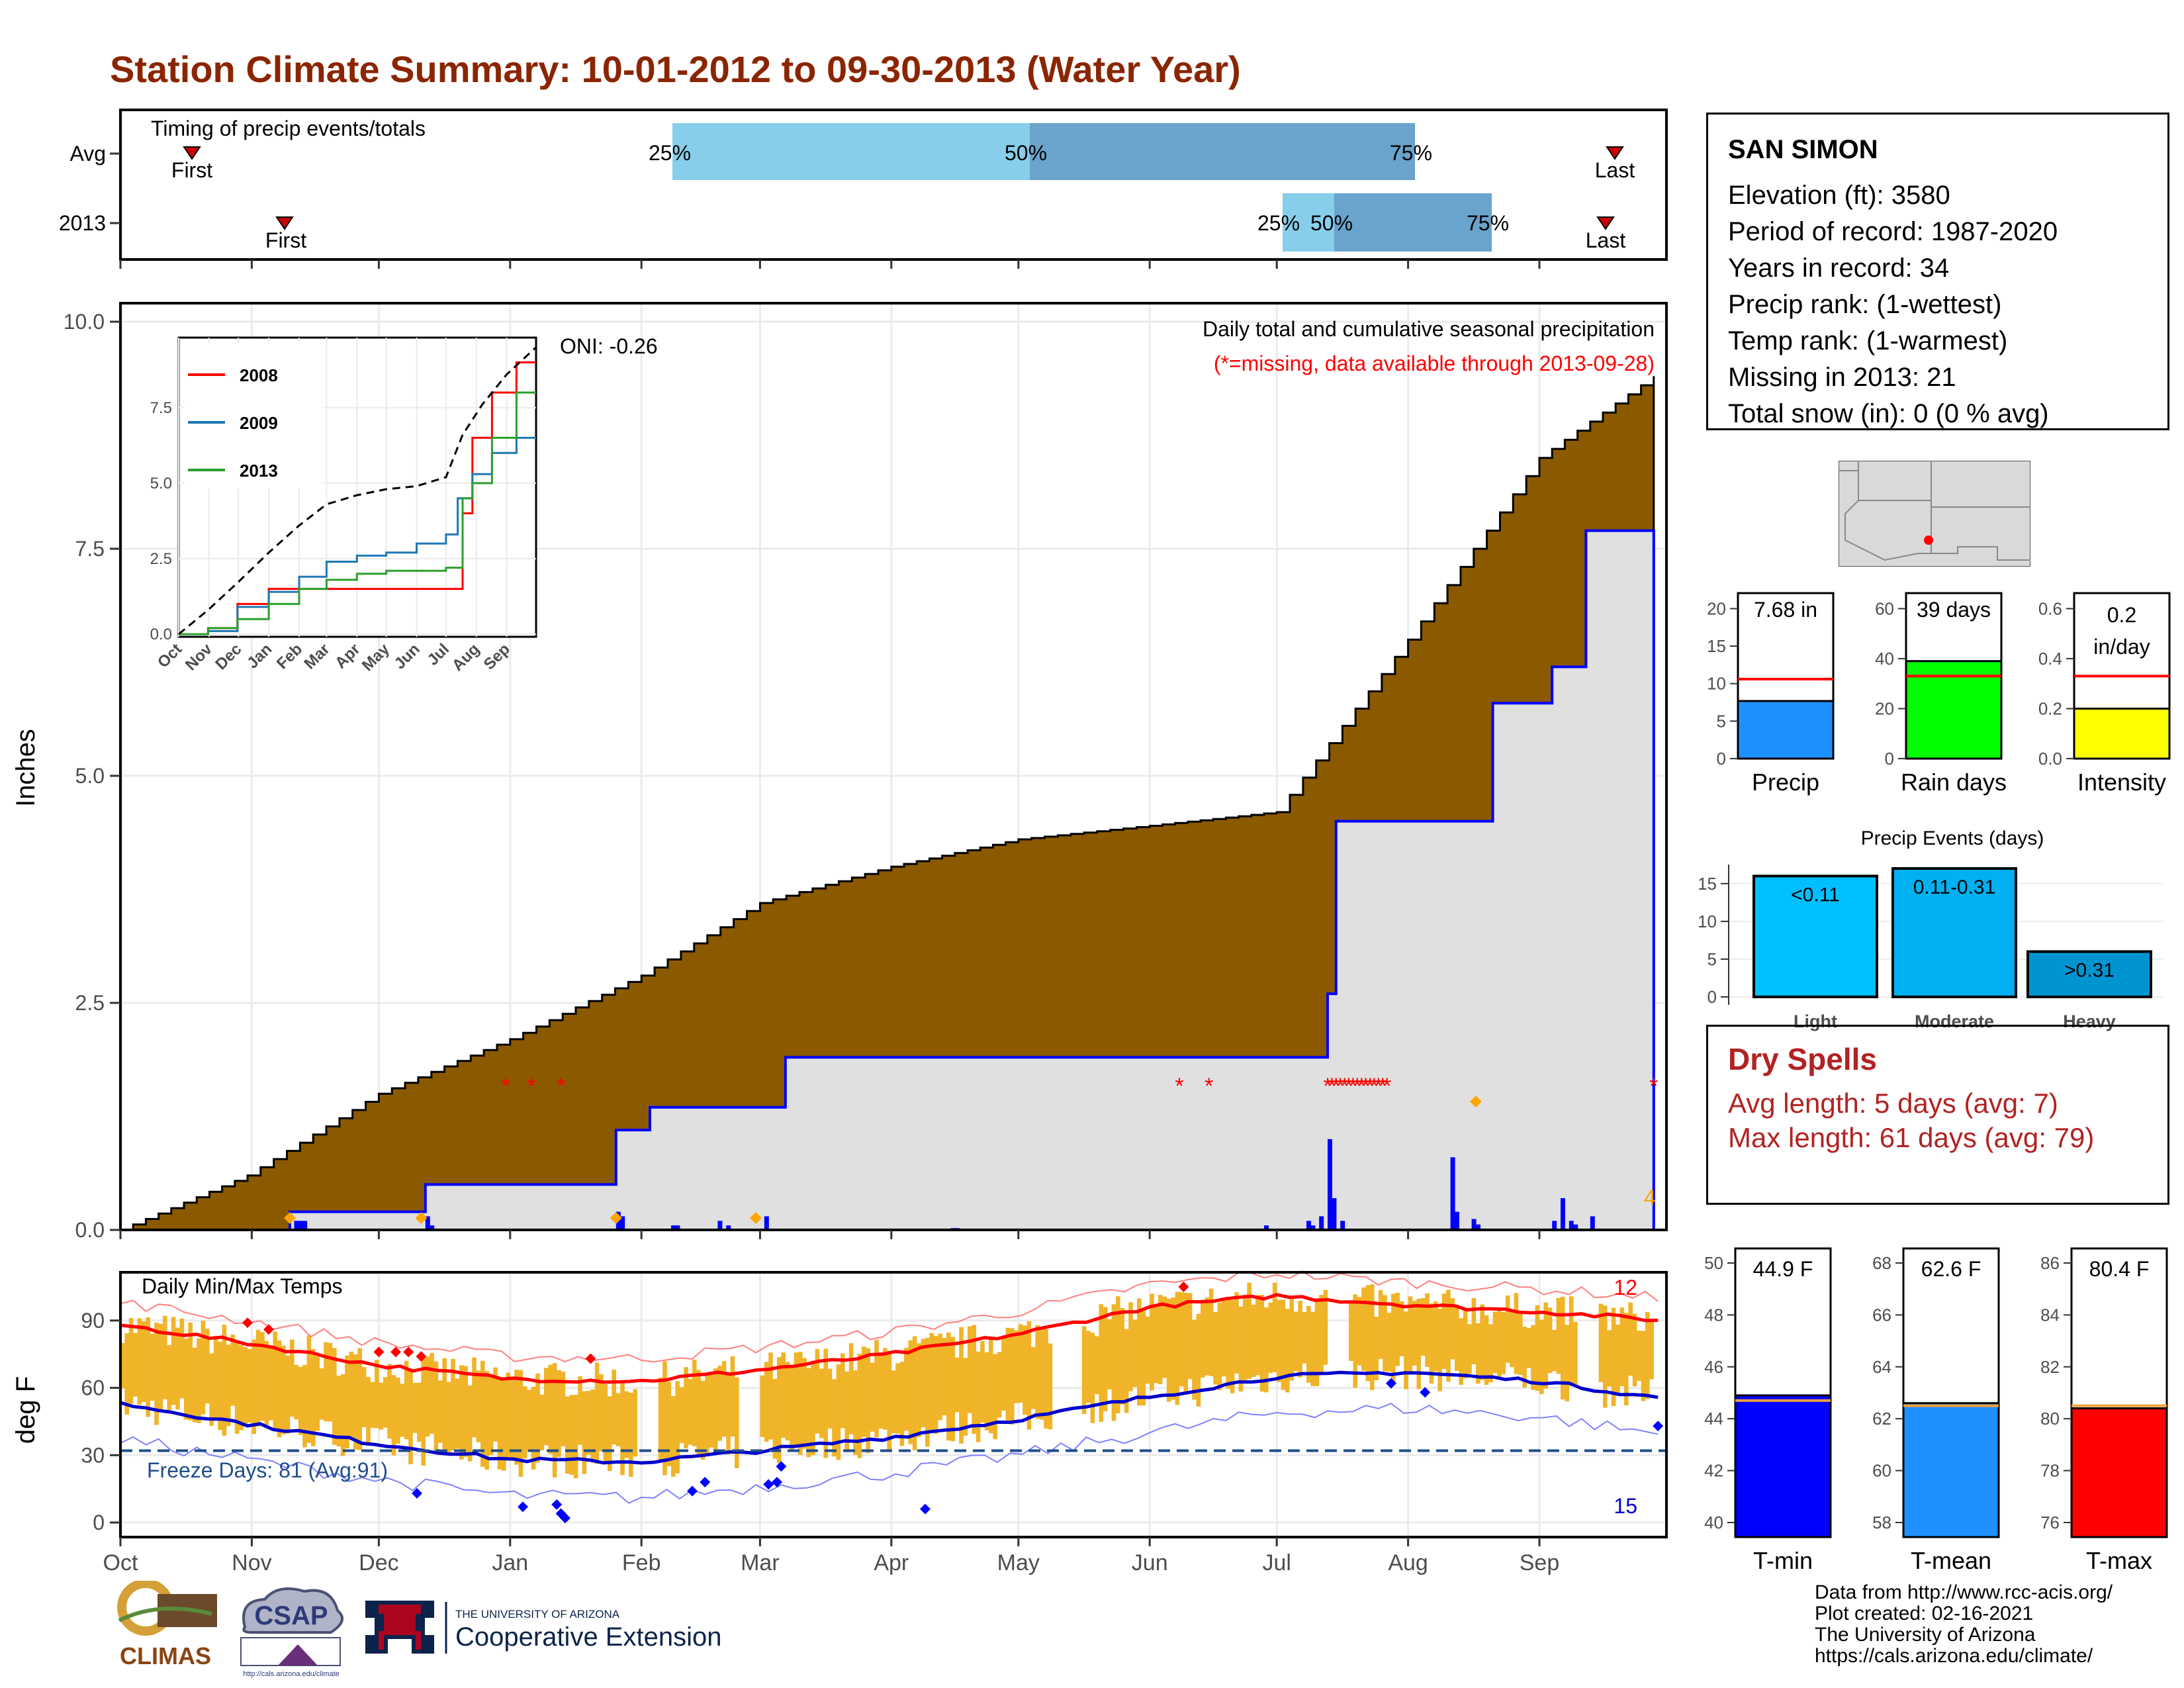  I want to click on x-tick-label: Jul, so click(1277, 1562).